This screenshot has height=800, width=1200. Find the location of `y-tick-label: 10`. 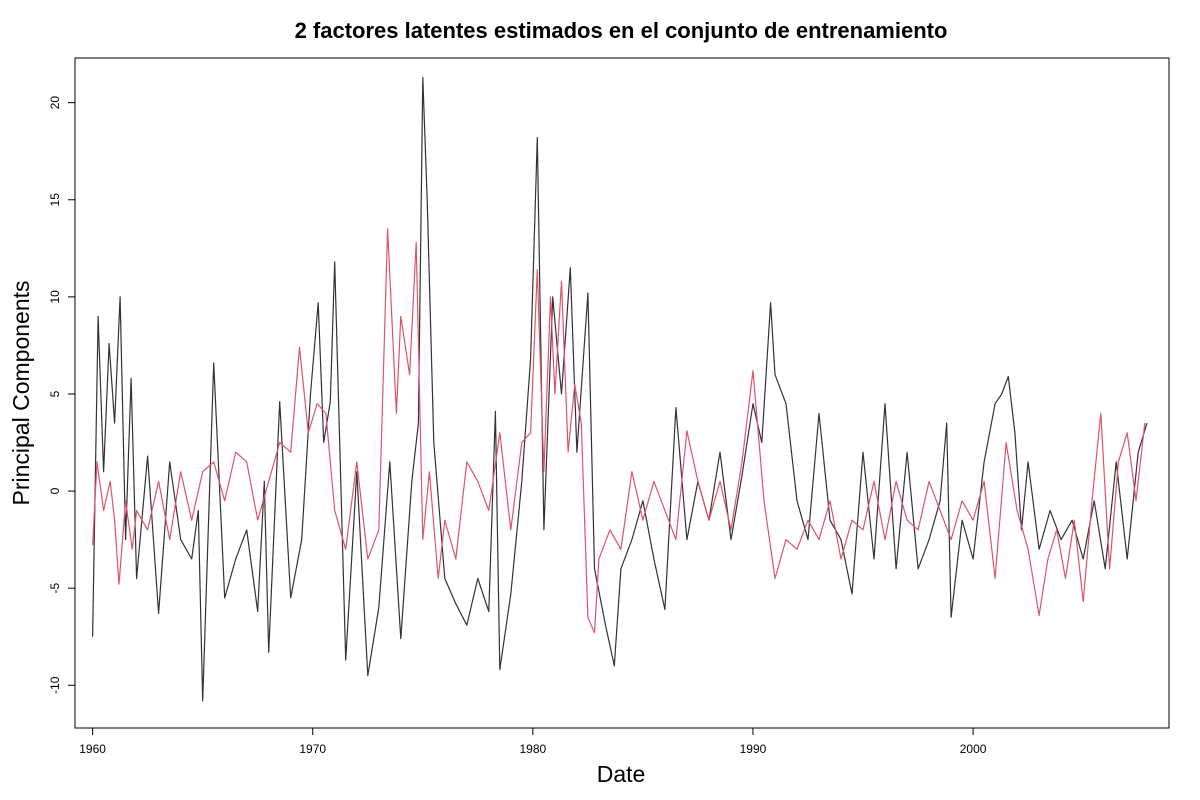

y-tick-label: 10 is located at coordinates (55, 297).